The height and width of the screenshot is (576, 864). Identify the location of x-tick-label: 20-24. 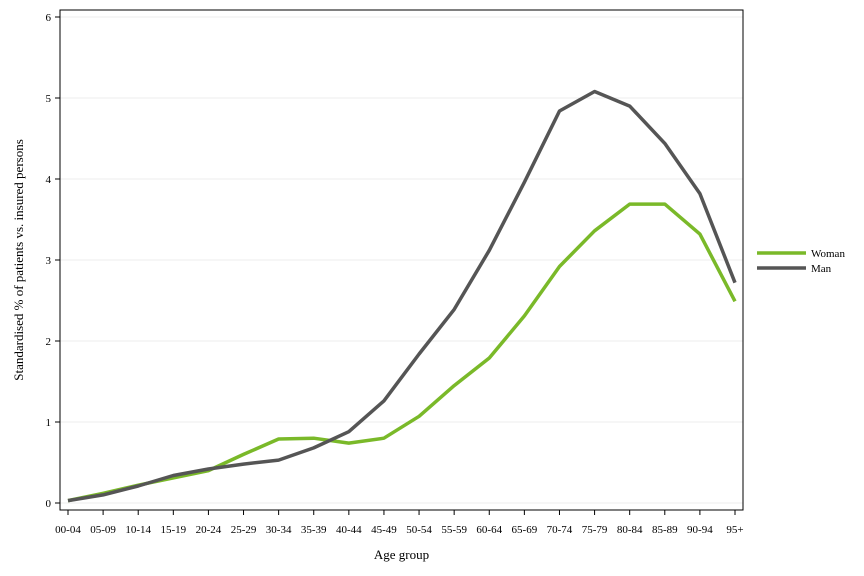
(209, 530).